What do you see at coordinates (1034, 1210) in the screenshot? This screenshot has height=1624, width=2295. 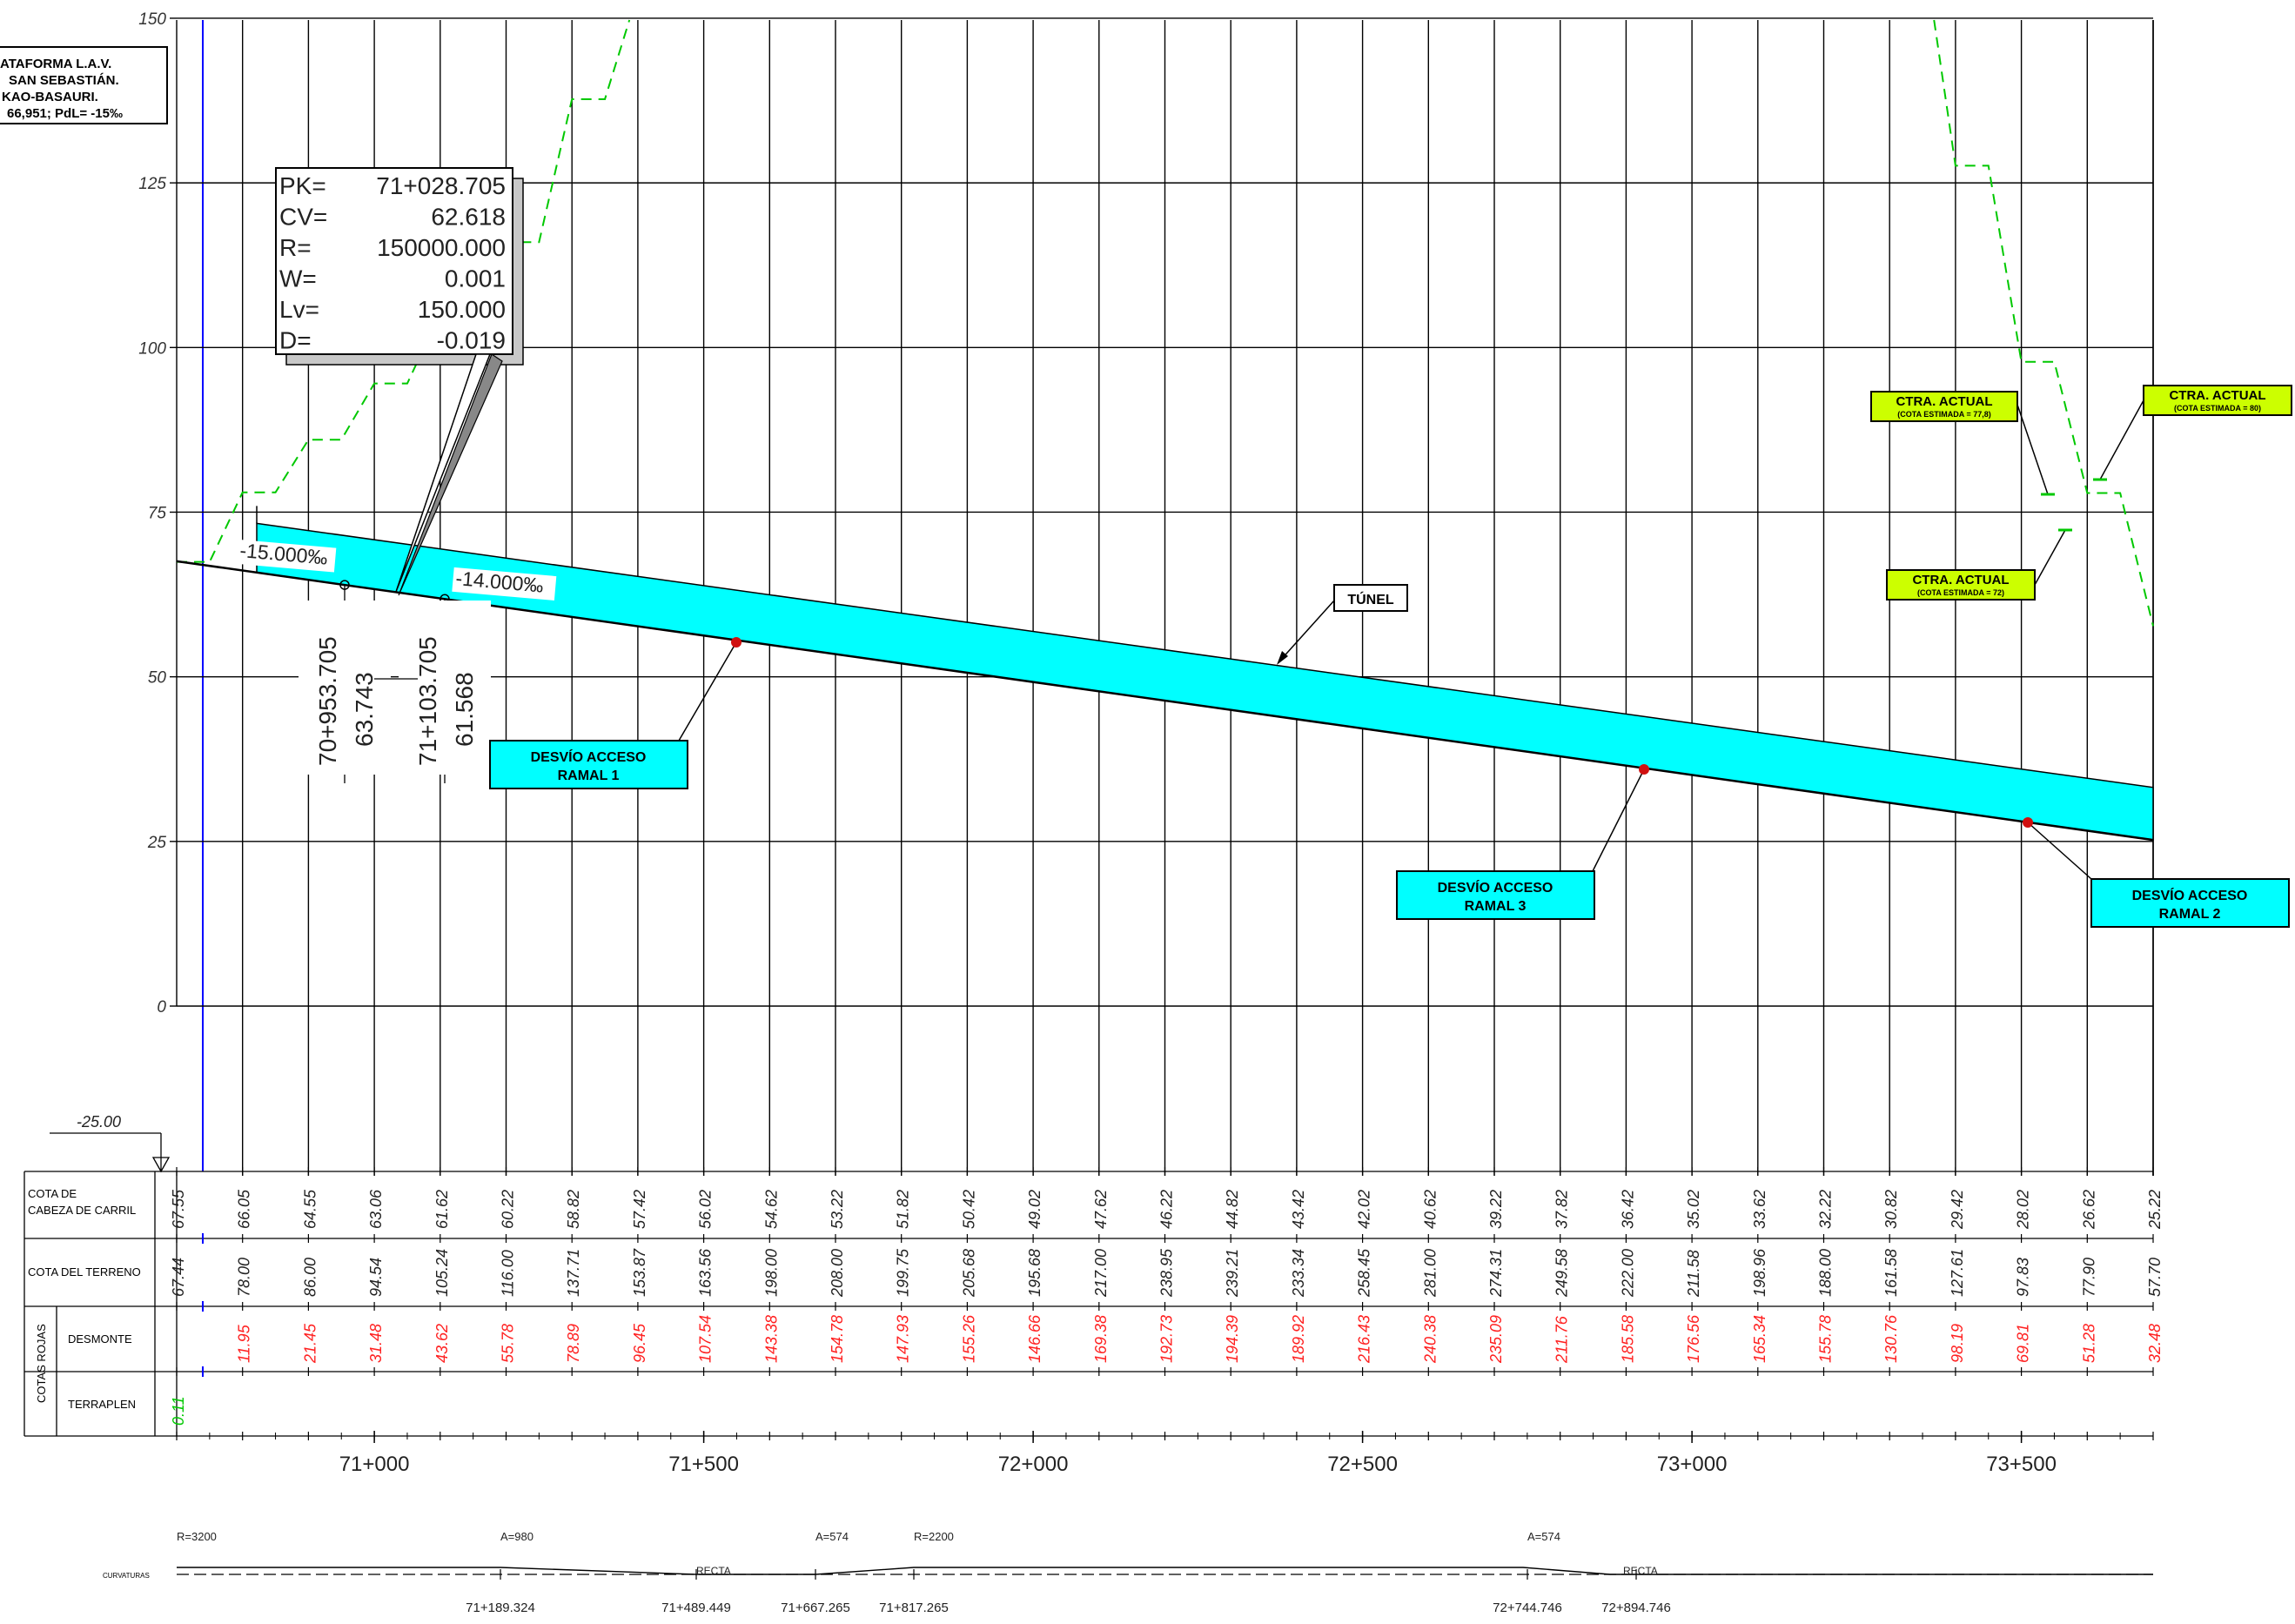 I see `cota-carril-value: 49.02` at bounding box center [1034, 1210].